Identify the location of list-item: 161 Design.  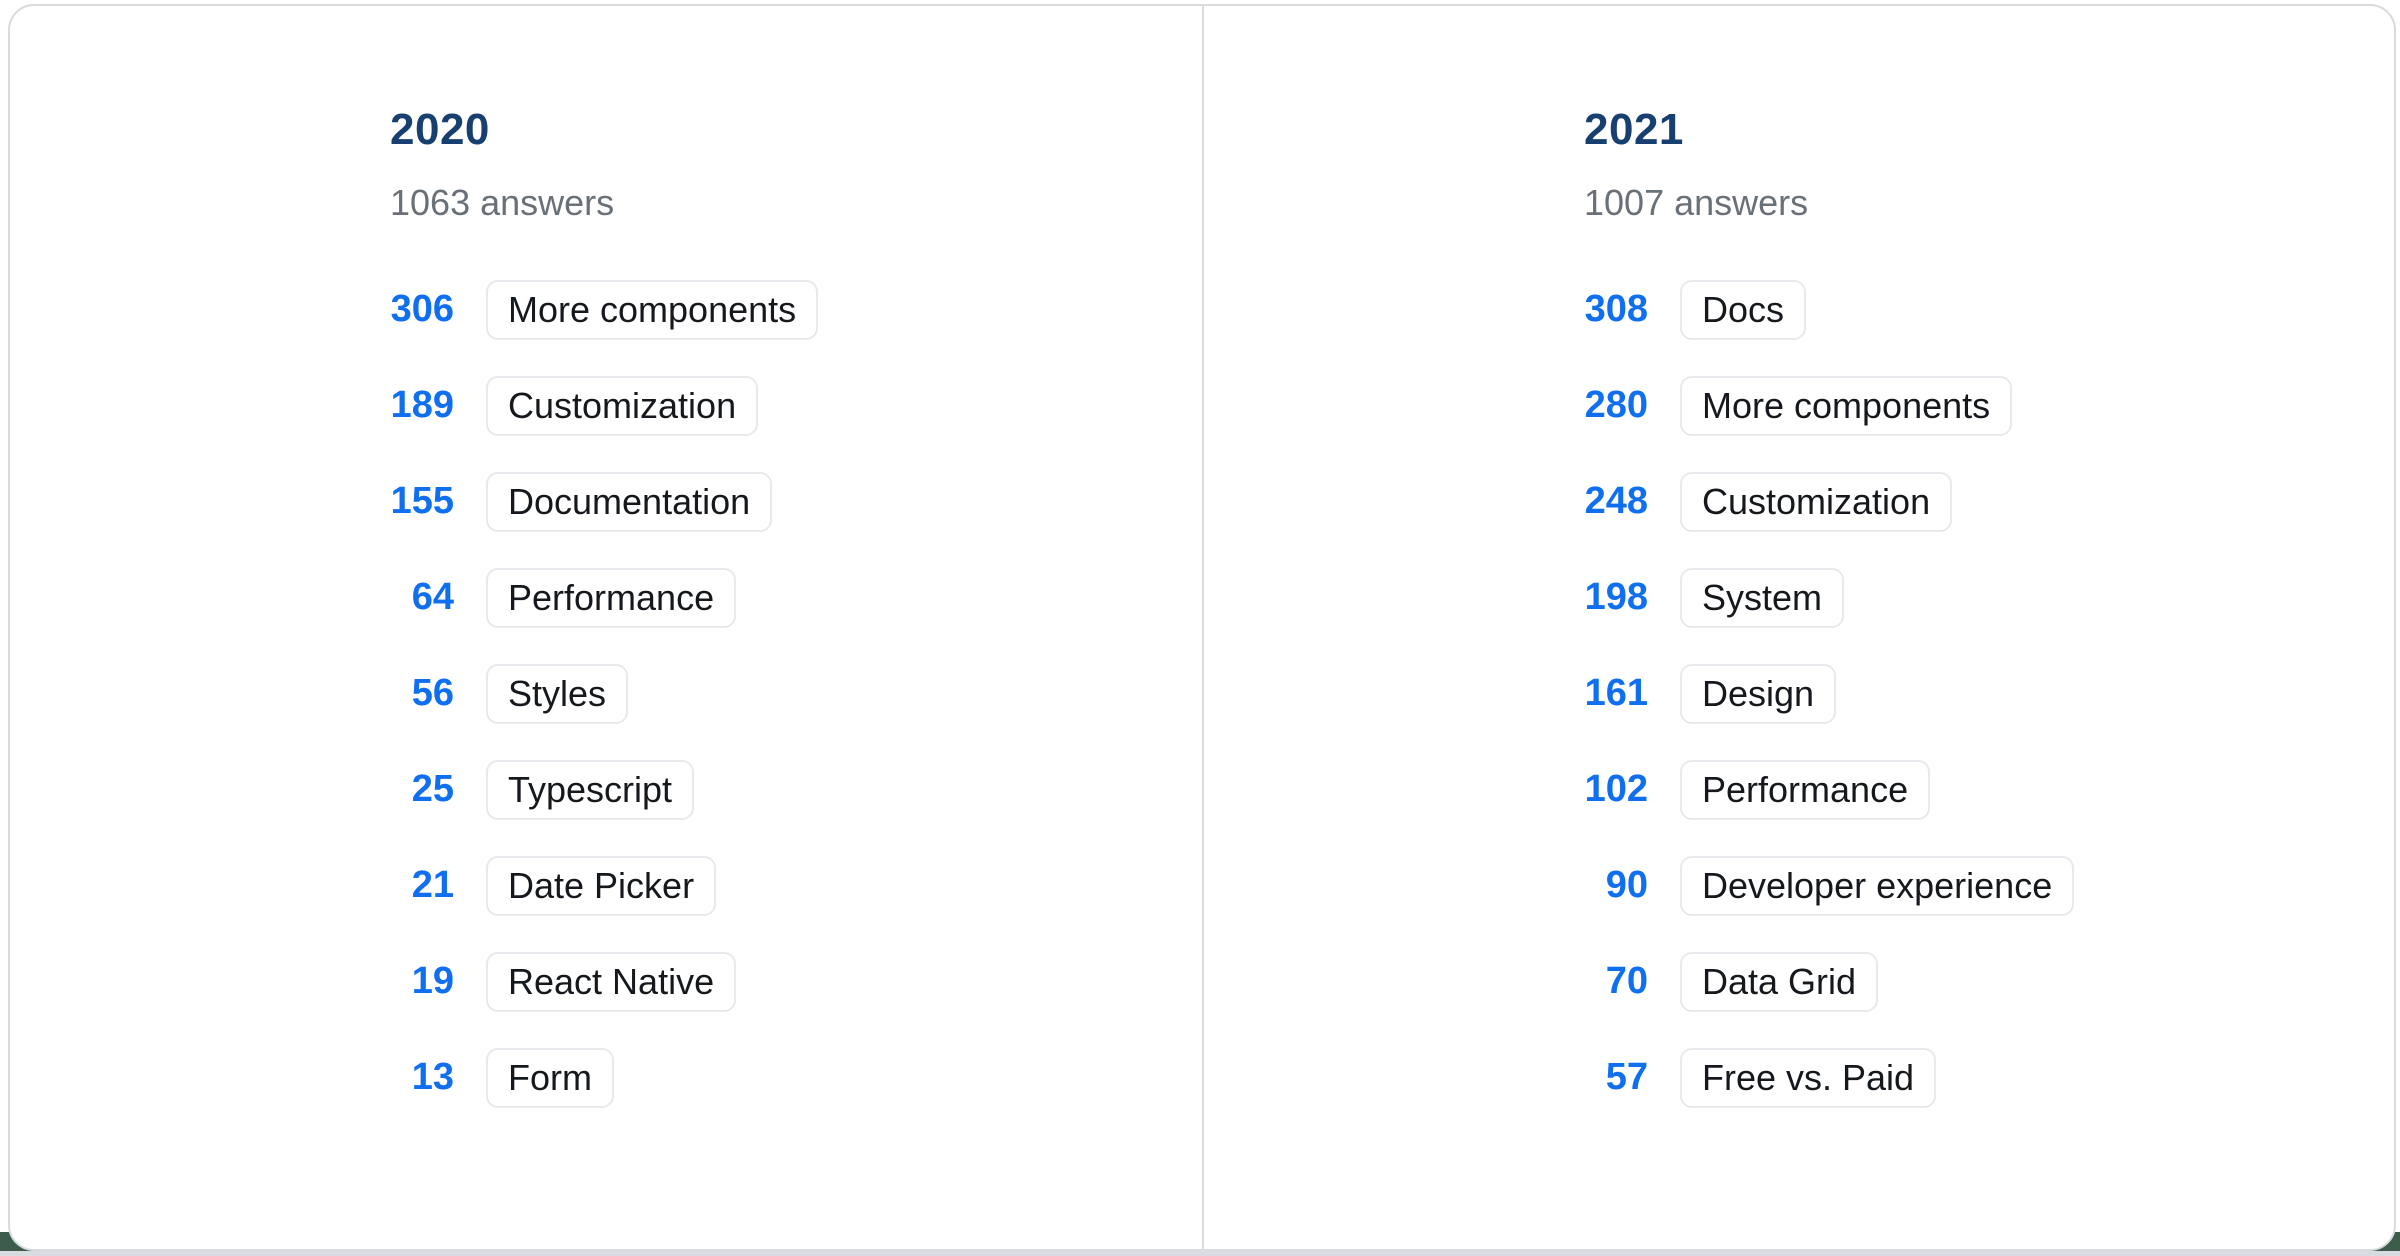
(1989, 693).